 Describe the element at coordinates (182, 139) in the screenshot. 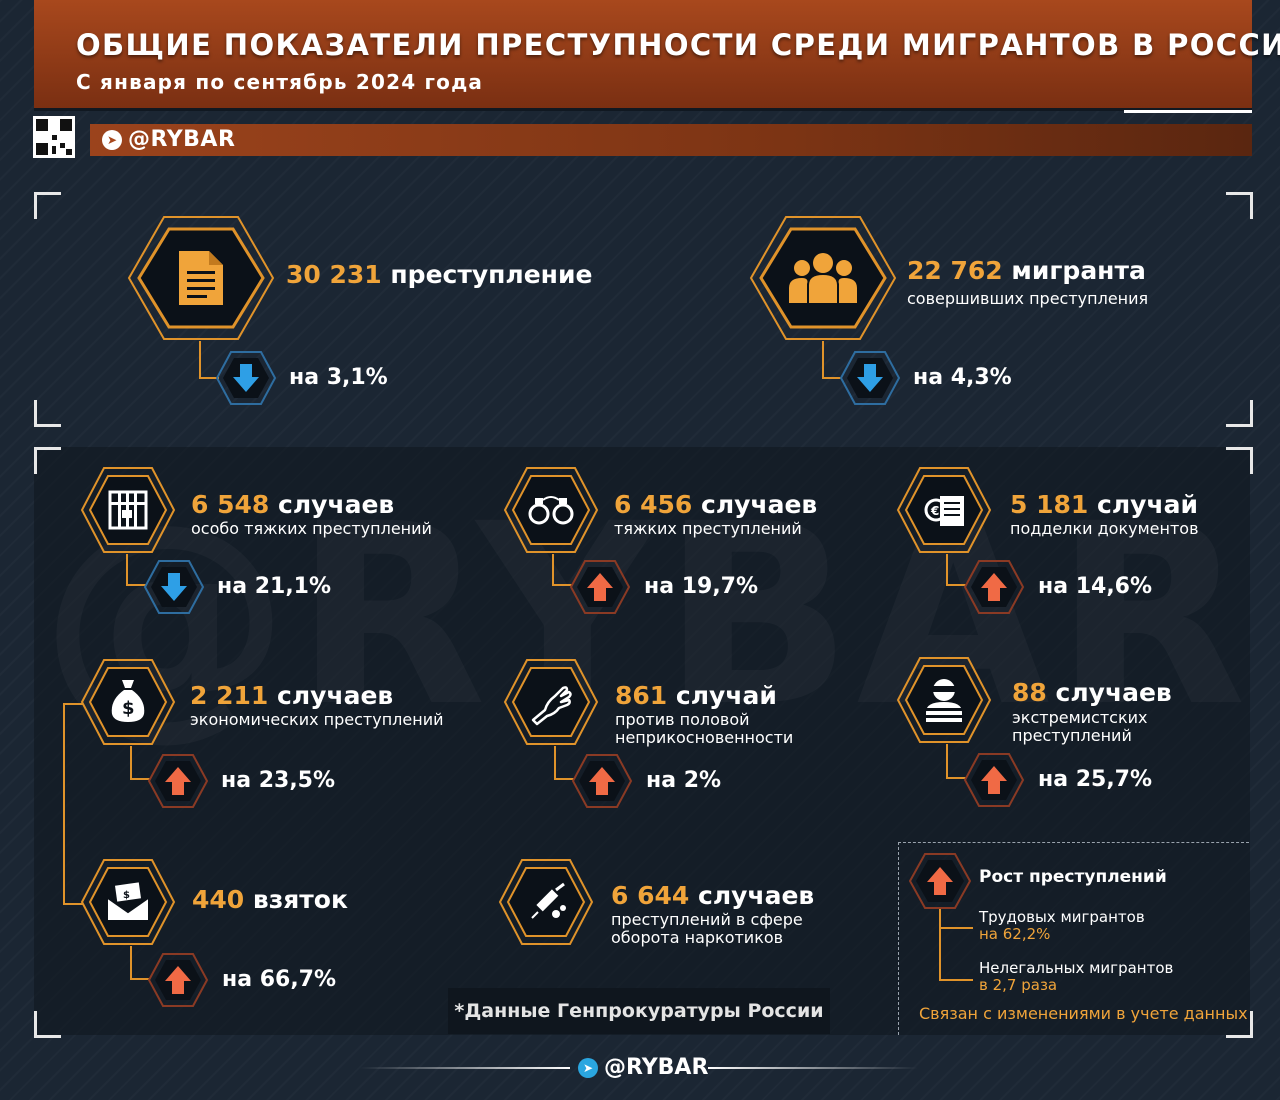

I see `brand-handle: @RYBAR` at that location.